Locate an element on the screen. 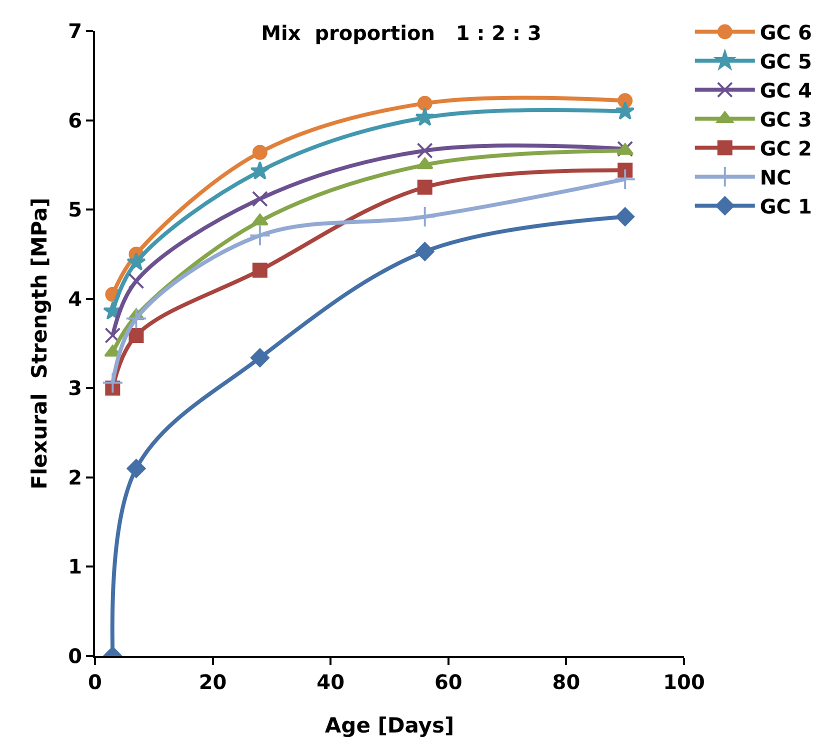 This screenshot has height=746, width=829. x-tick-label: 20 is located at coordinates (212, 682).